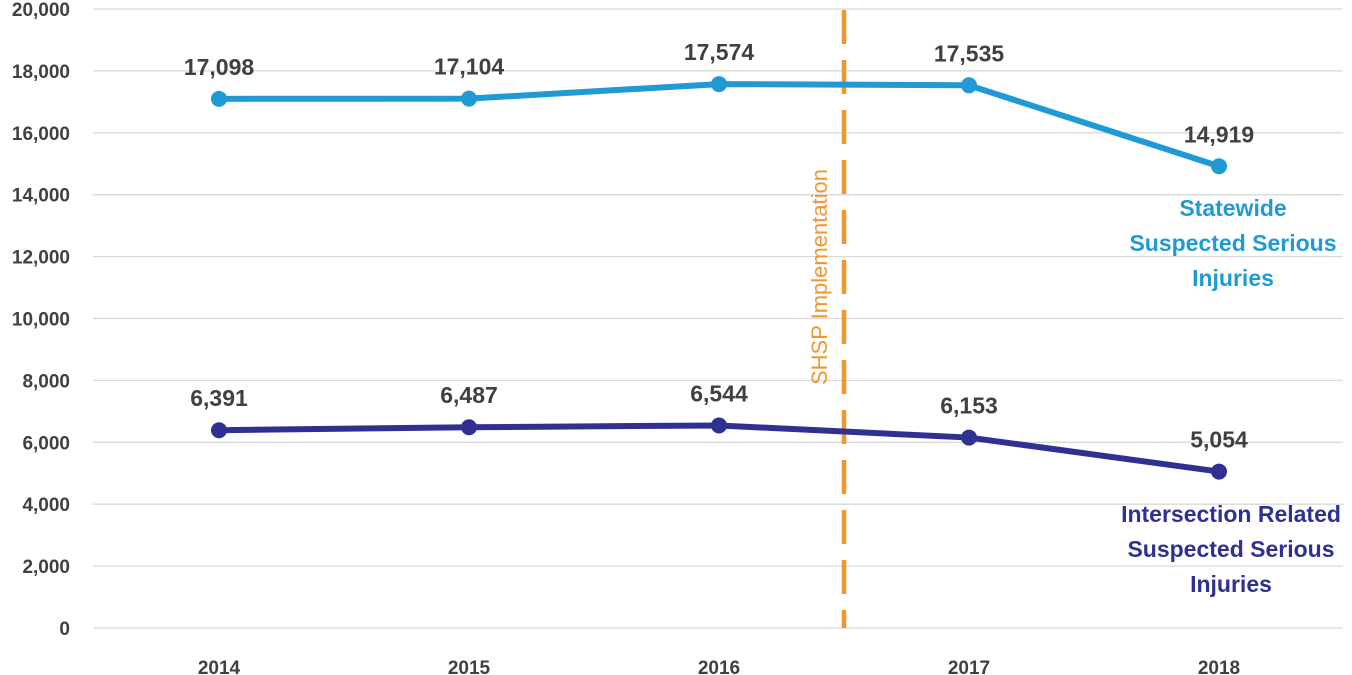 This screenshot has width=1352, height=675. I want to click on x-tick-label: 2015, so click(469, 666).